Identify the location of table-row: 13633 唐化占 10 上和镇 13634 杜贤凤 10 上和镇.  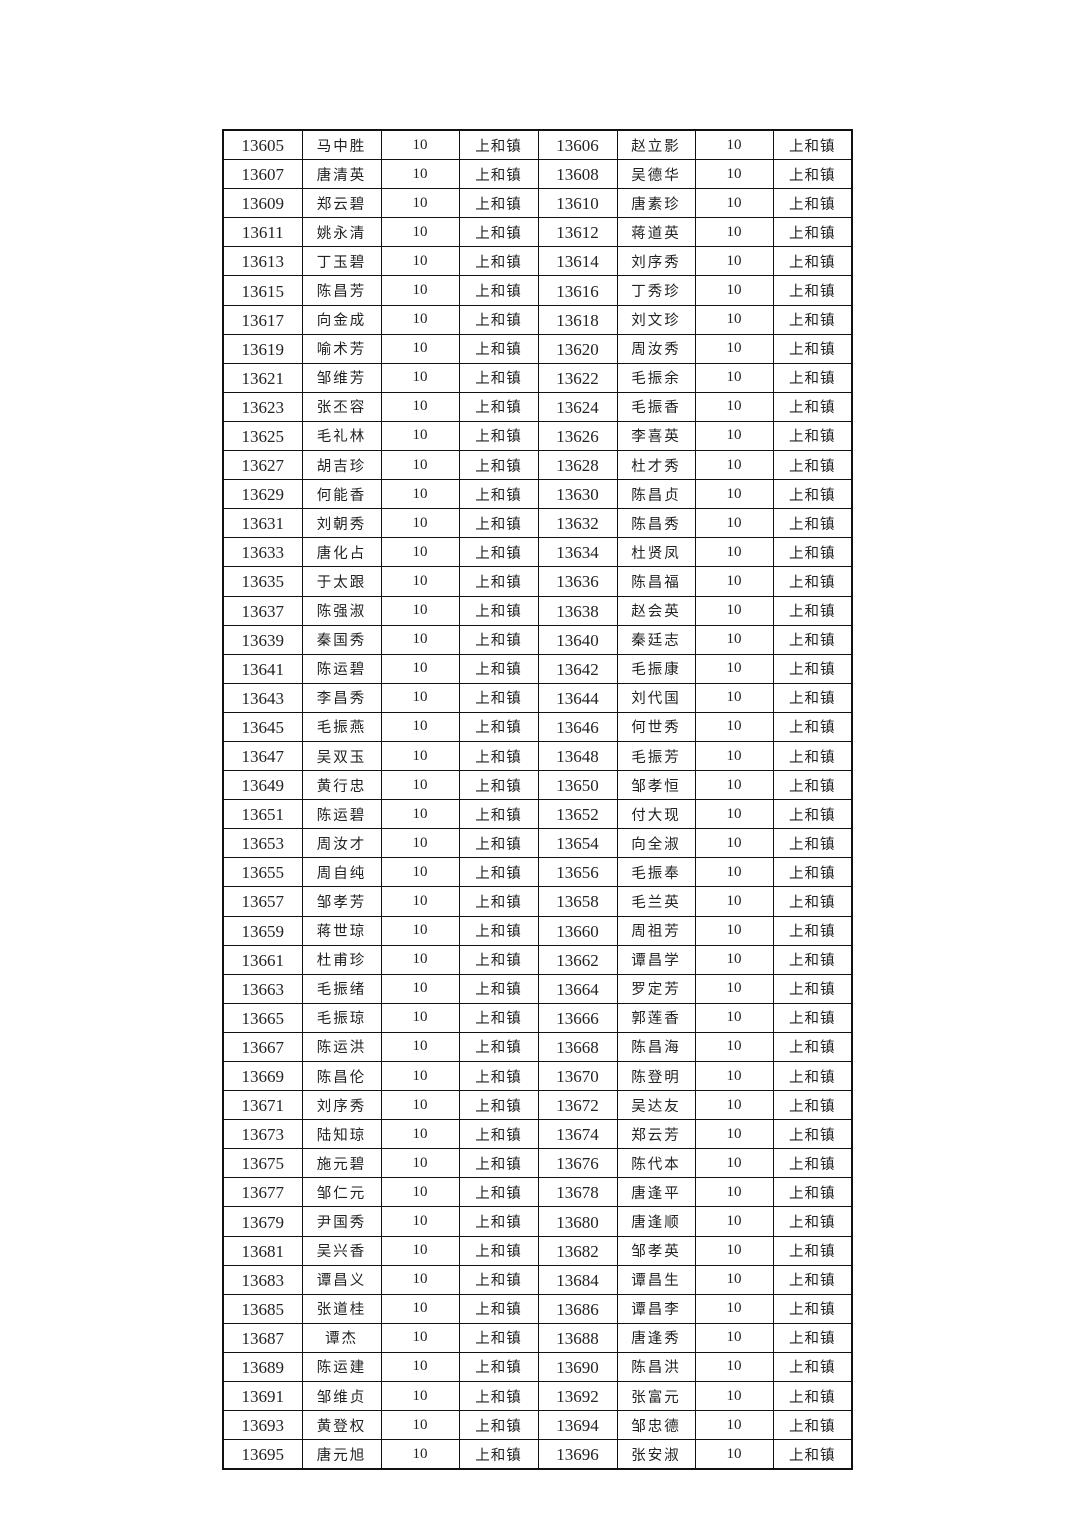
(537, 552).